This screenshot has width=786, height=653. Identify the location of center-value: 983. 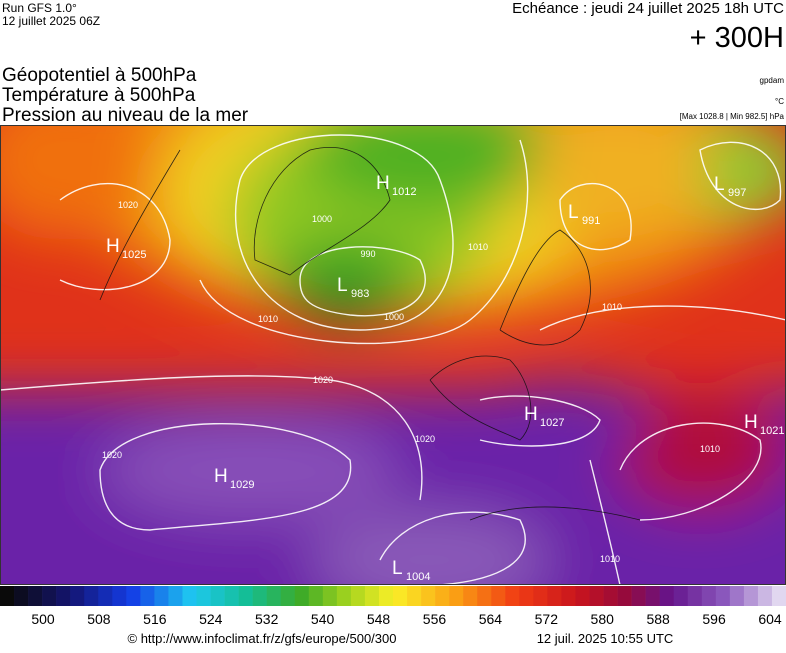
(360, 294).